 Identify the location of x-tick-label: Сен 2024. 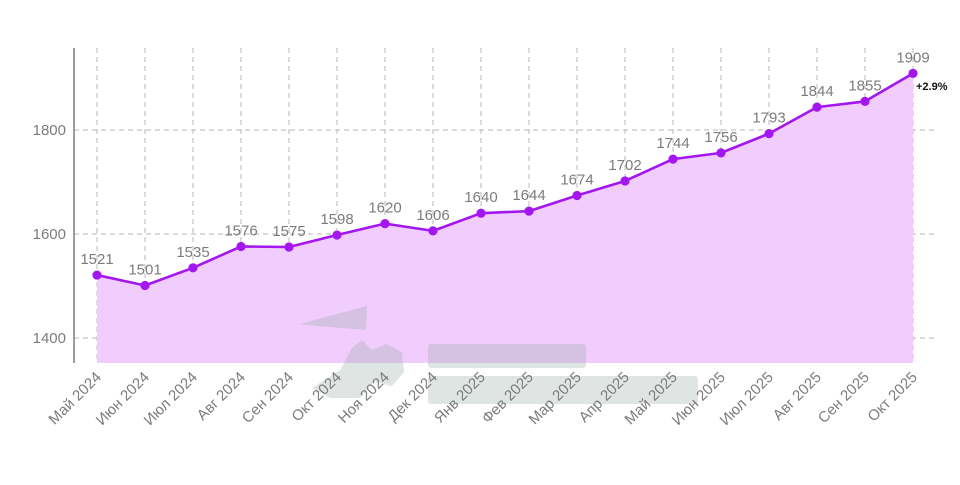
(268, 398).